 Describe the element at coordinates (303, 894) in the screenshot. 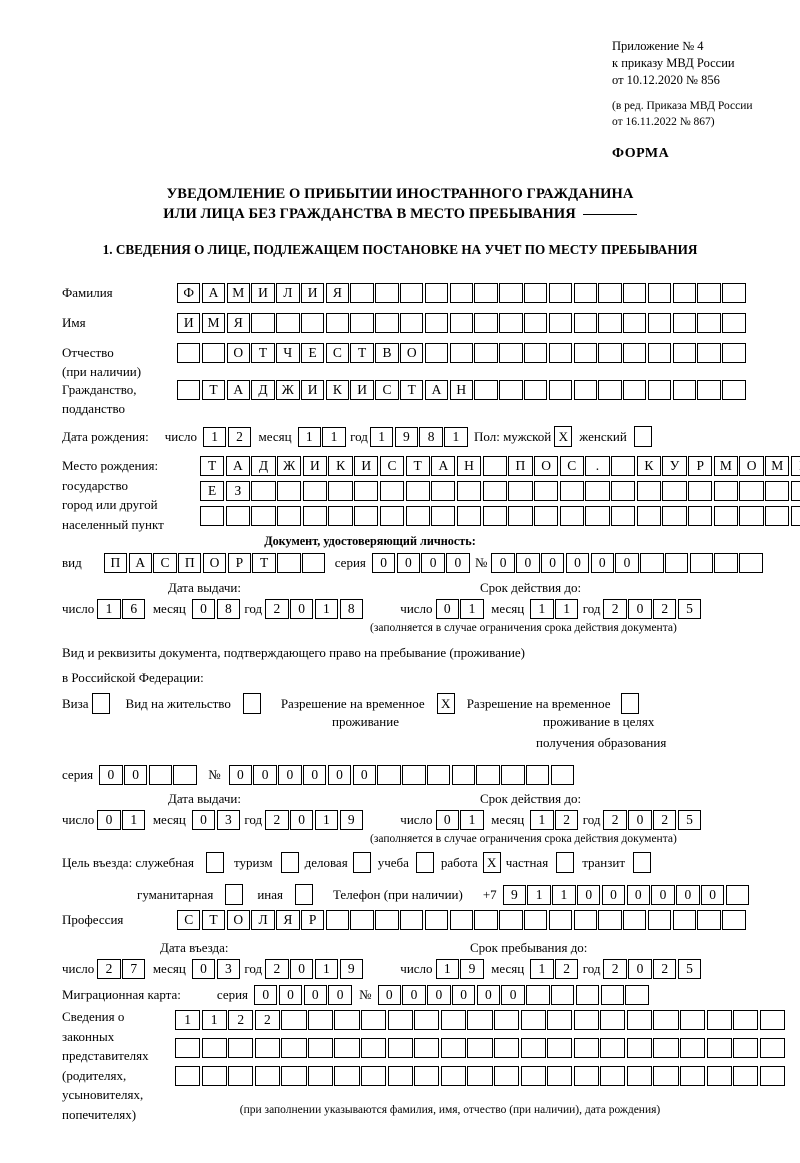

I see `purpose-other-checkbox` at that location.